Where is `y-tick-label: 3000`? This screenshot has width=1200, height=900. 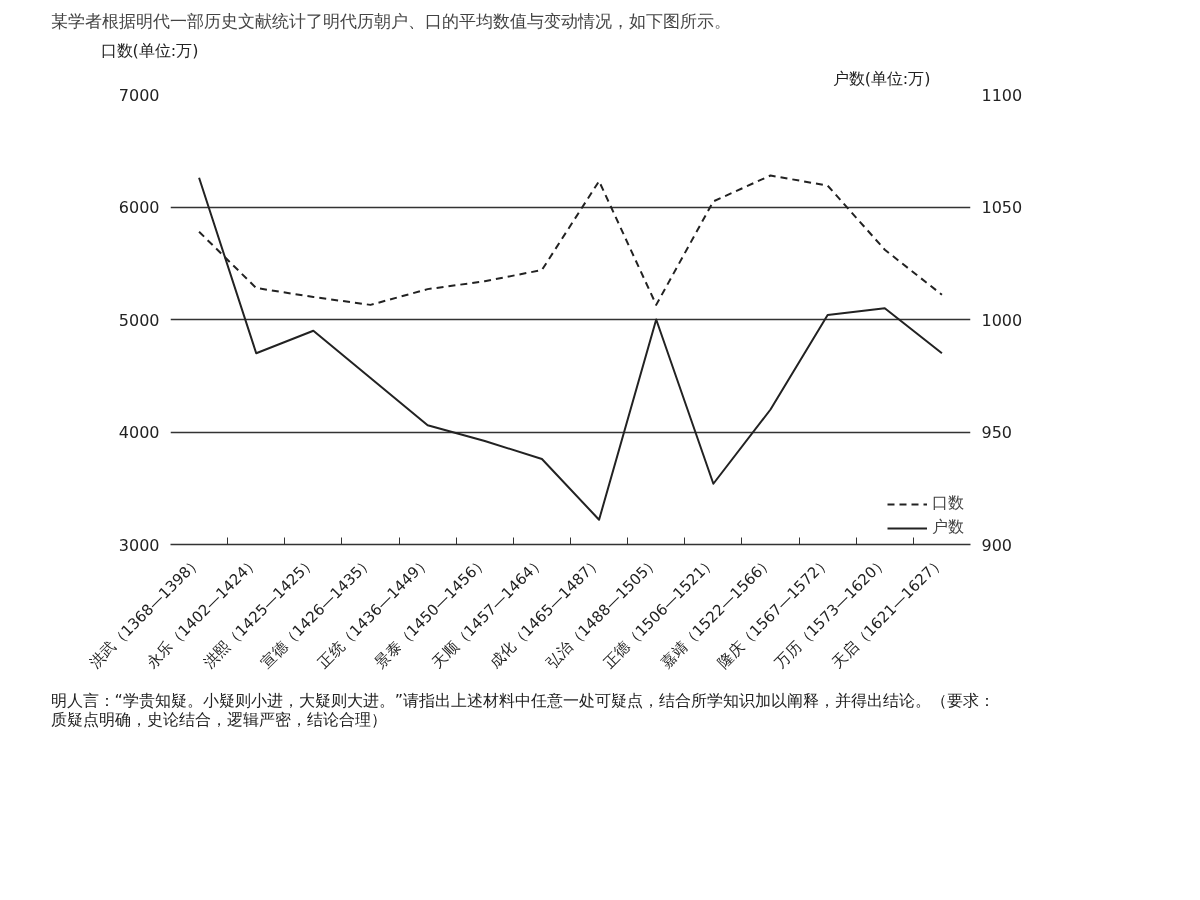
y-tick-label: 3000 is located at coordinates (139, 545).